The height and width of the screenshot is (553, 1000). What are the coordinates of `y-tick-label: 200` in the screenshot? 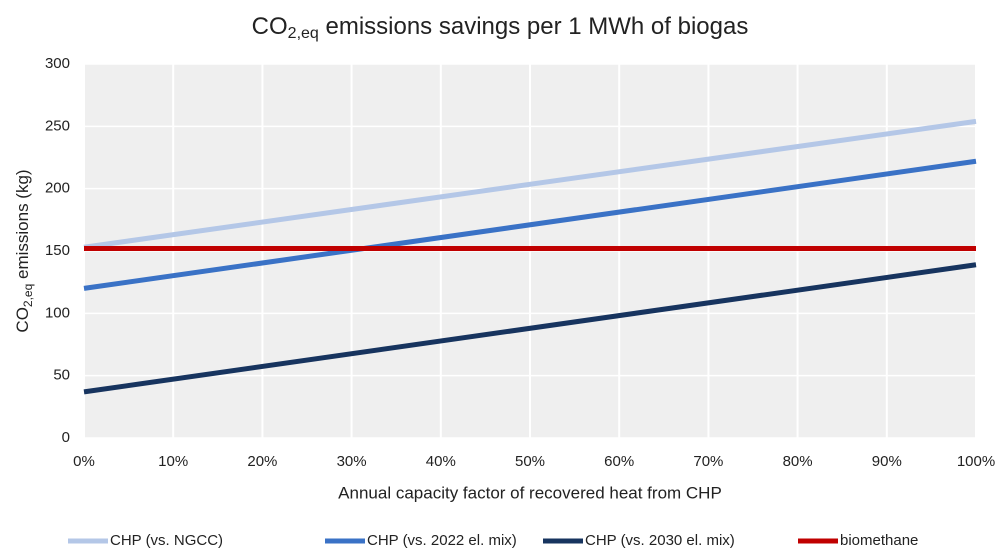 It's located at (57, 188).